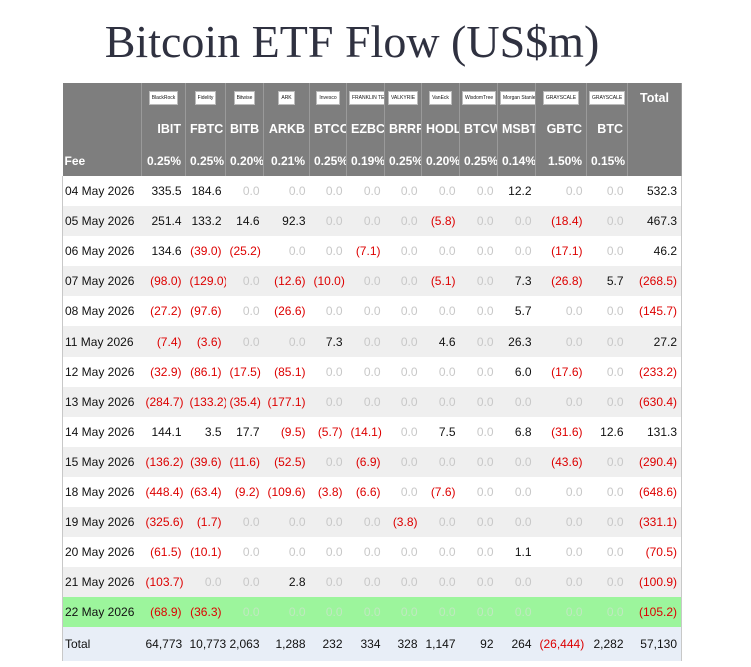 The image size is (751, 667). I want to click on flow-cell: 251.4, so click(163, 221).